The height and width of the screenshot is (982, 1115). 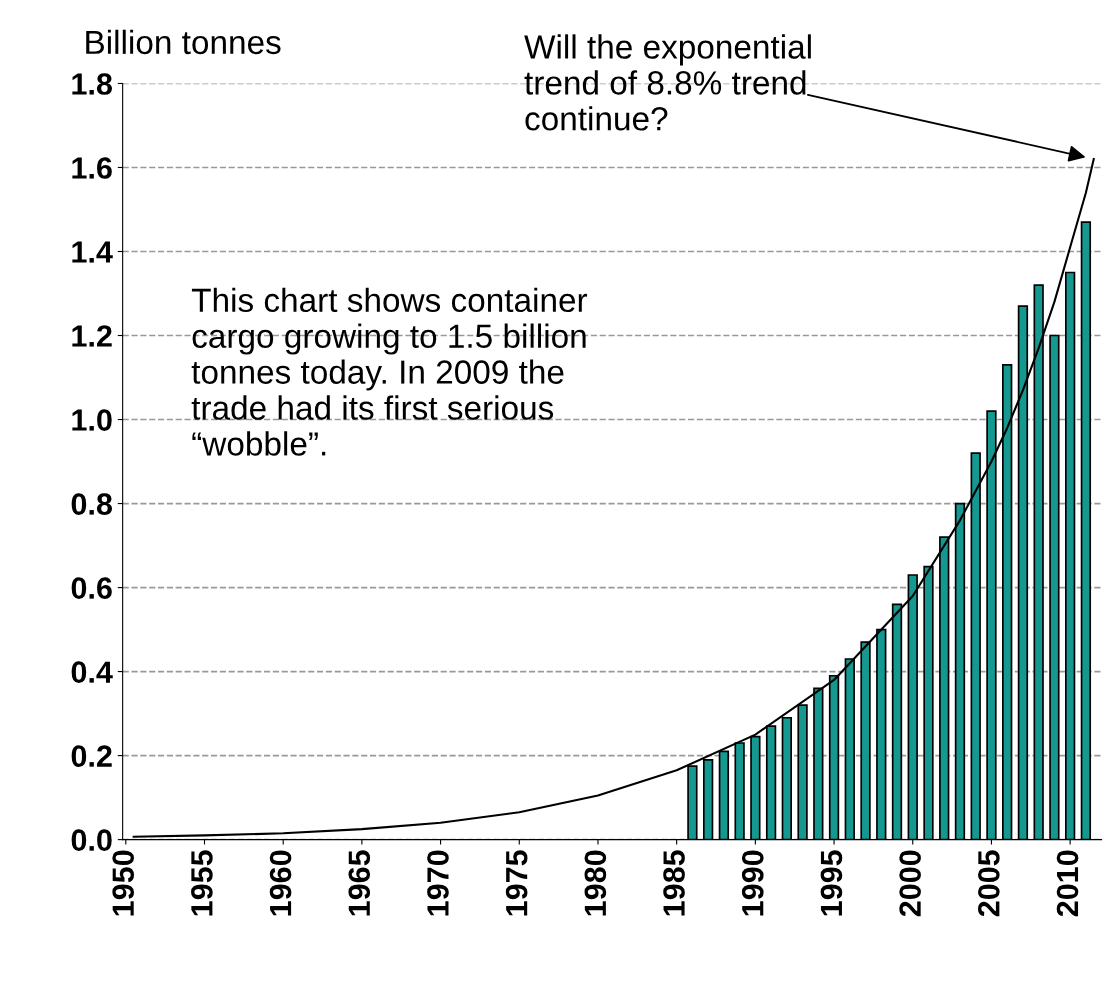 What do you see at coordinates (280, 883) in the screenshot?
I see `x-tick-label: 1960` at bounding box center [280, 883].